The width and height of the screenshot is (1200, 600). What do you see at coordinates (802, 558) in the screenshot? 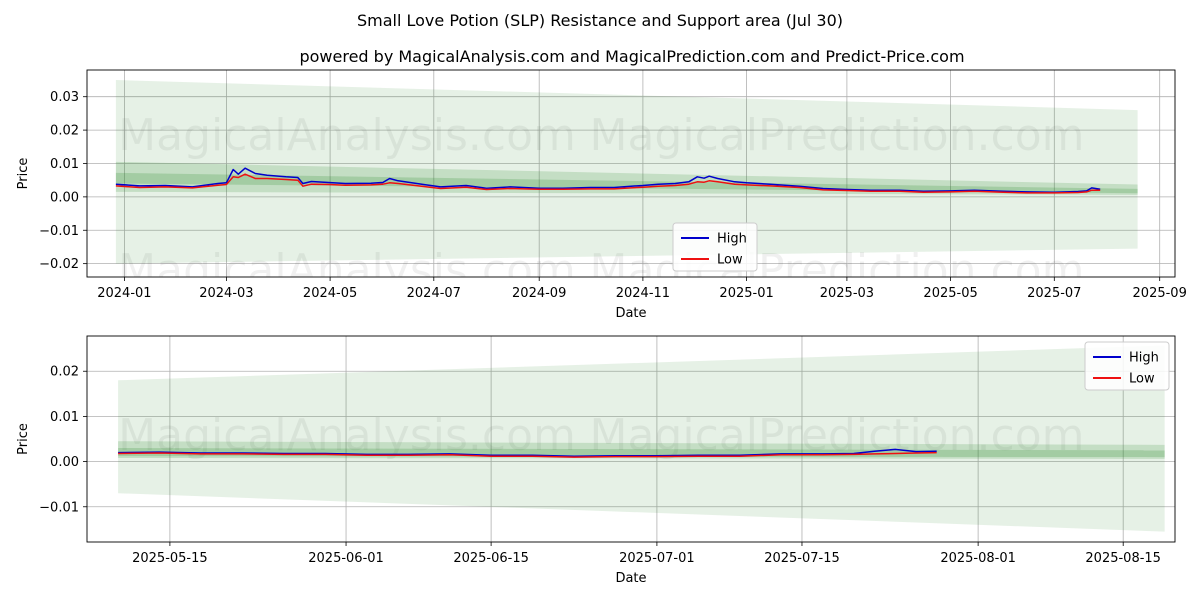
I see `x-tick-label: 2025-07-15` at bounding box center [802, 558].